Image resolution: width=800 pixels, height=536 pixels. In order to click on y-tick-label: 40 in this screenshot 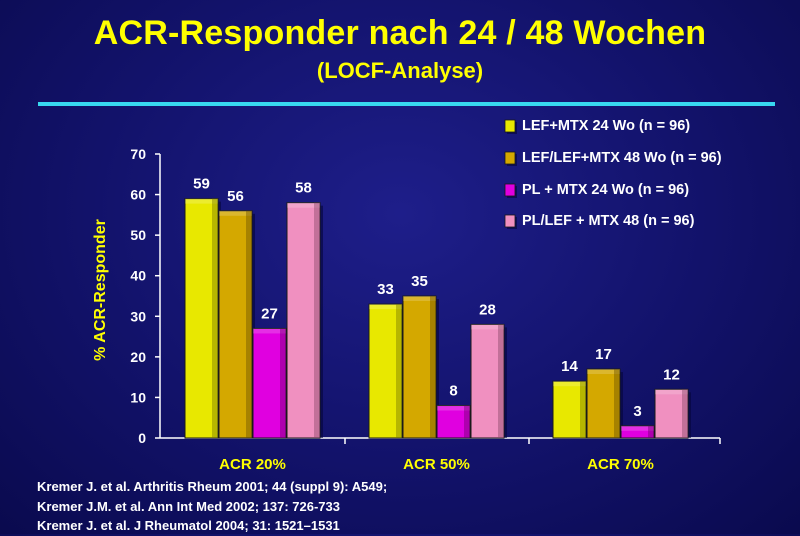, I will do `click(138, 276)`.